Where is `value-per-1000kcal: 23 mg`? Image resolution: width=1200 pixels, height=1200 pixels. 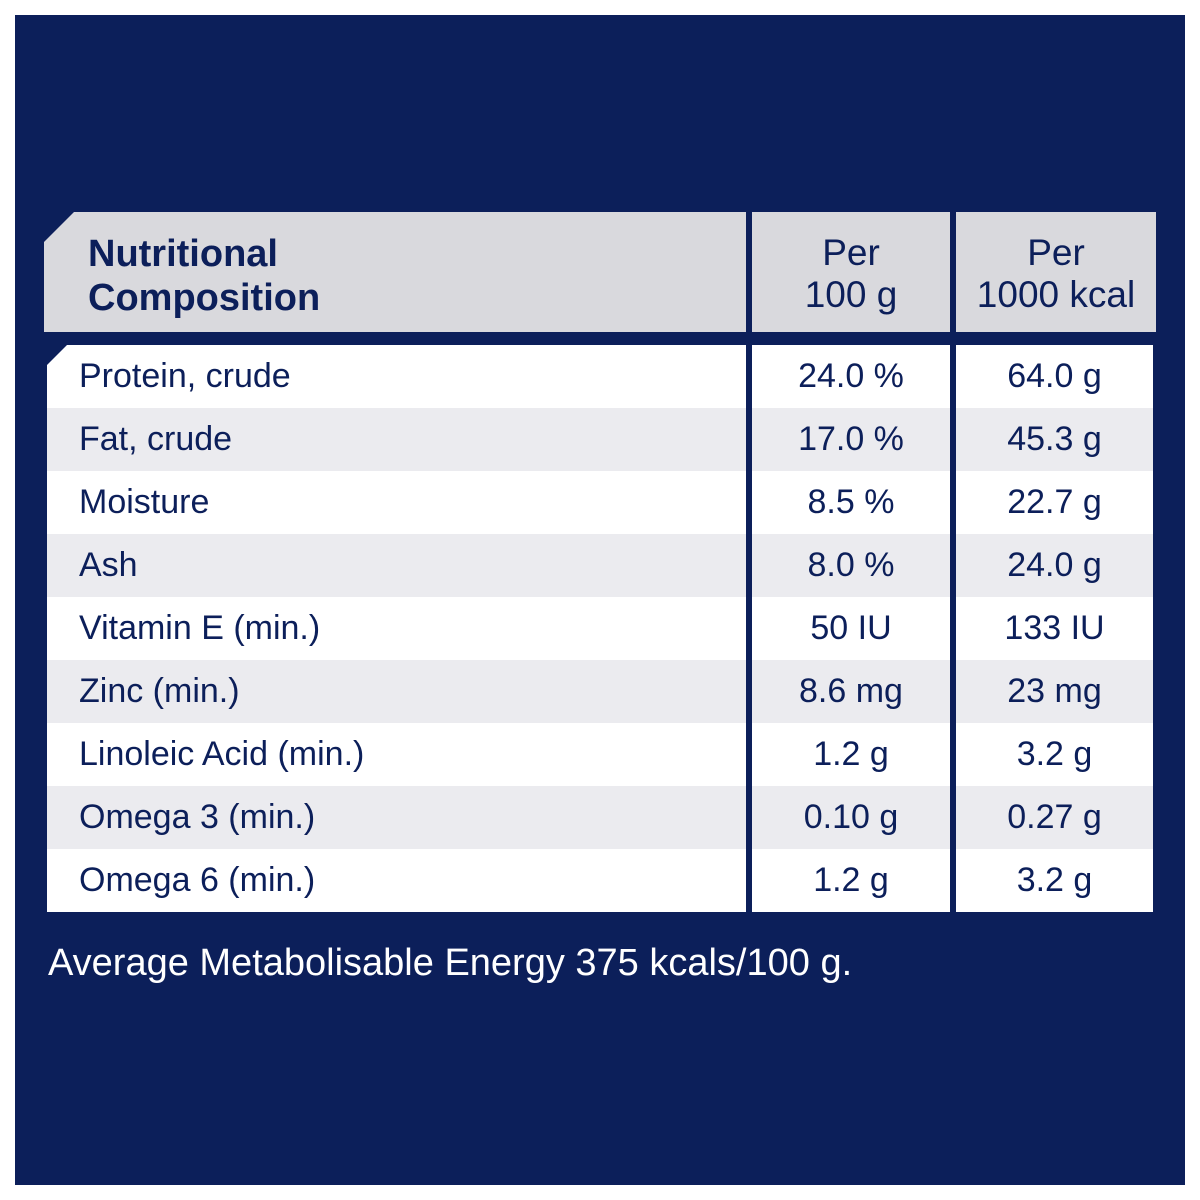
value-per-1000kcal: 23 mg is located at coordinates (1054, 691).